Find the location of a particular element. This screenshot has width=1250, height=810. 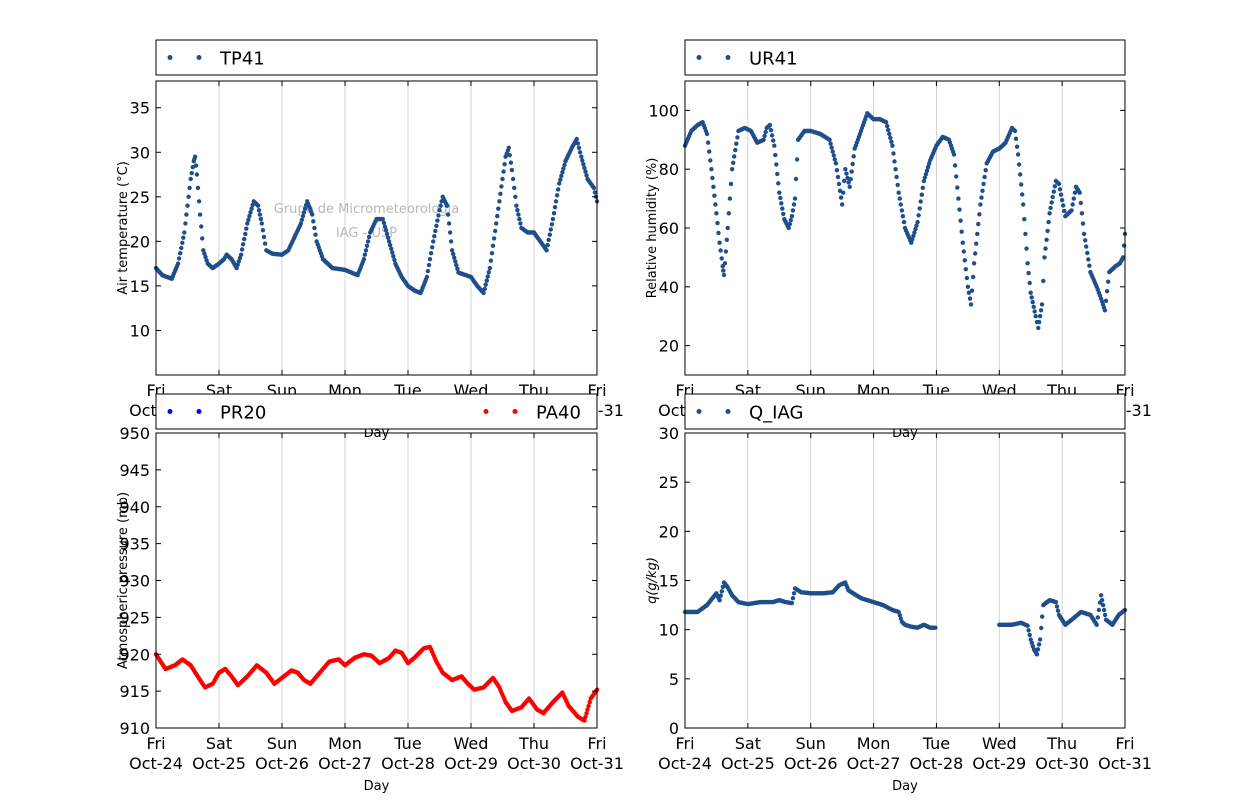

y-axis-label: Atmospheric pressure (mb) is located at coordinates (123, 580).